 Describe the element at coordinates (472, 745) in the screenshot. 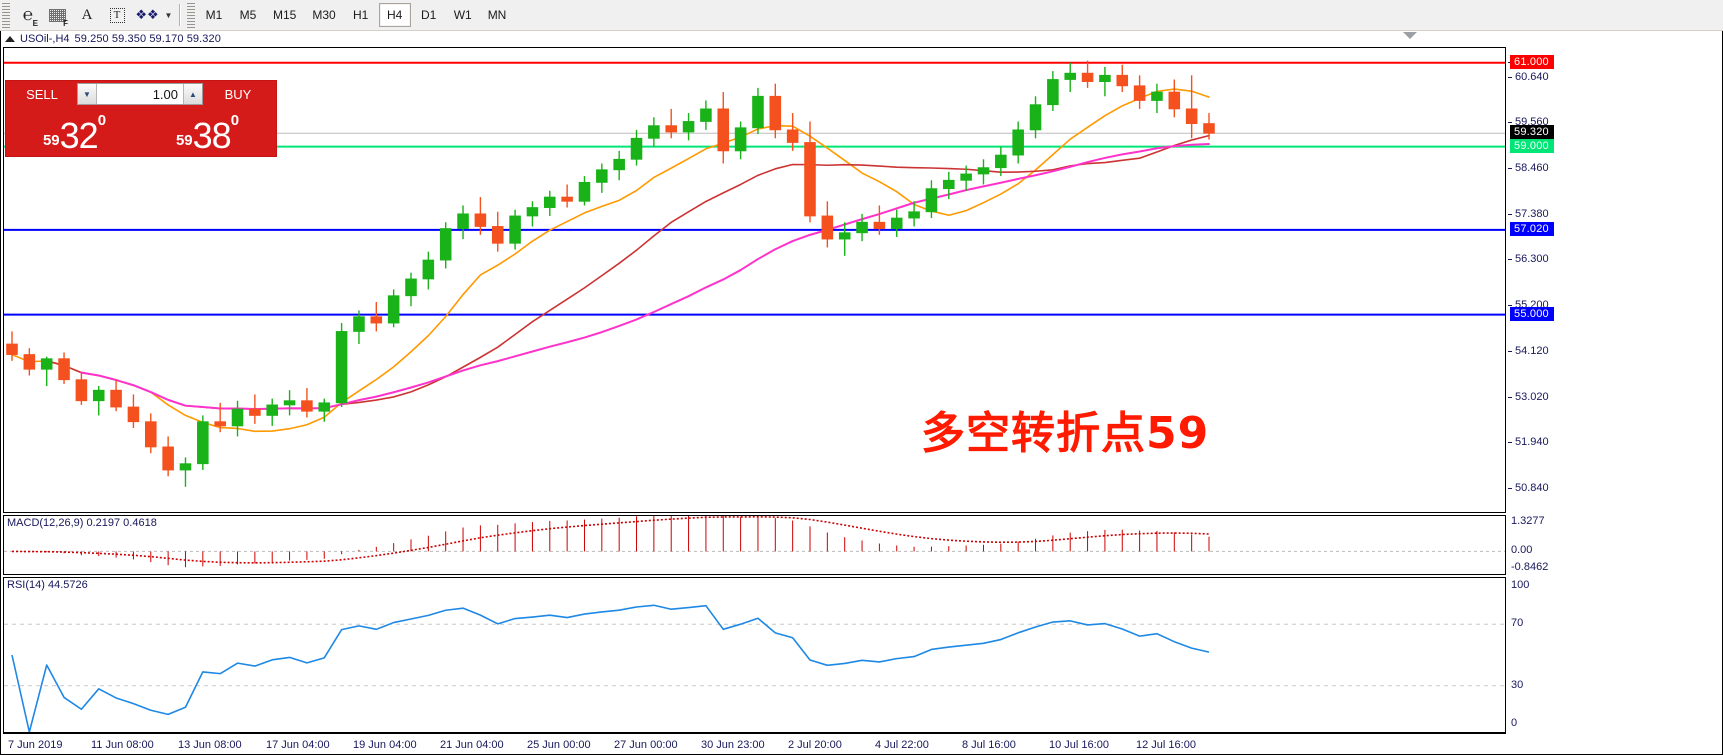

I see `time-tick: 21 Jun 04:00` at that location.